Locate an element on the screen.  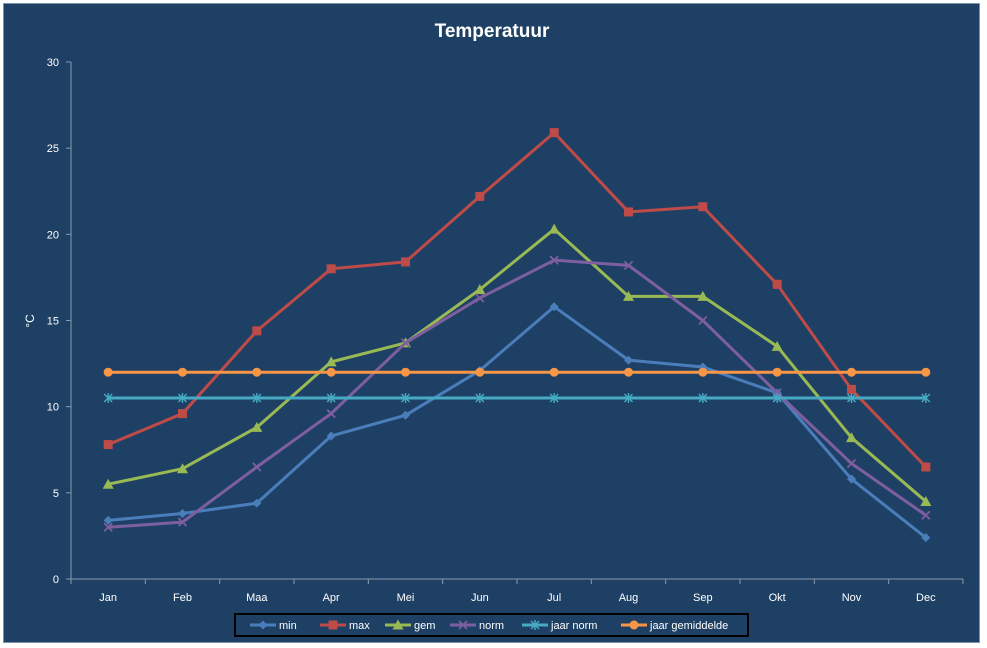
legend-item: gem is located at coordinates (410, 625).